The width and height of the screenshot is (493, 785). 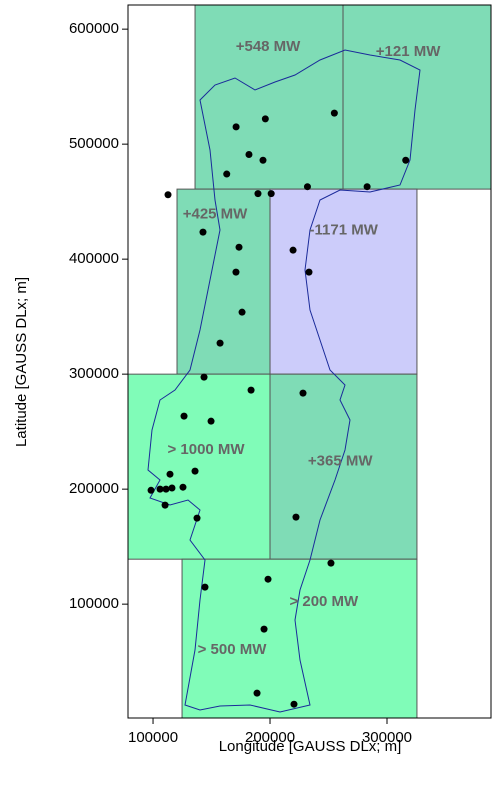 I want to click on annotation: > 200 MW, so click(x=324, y=601).